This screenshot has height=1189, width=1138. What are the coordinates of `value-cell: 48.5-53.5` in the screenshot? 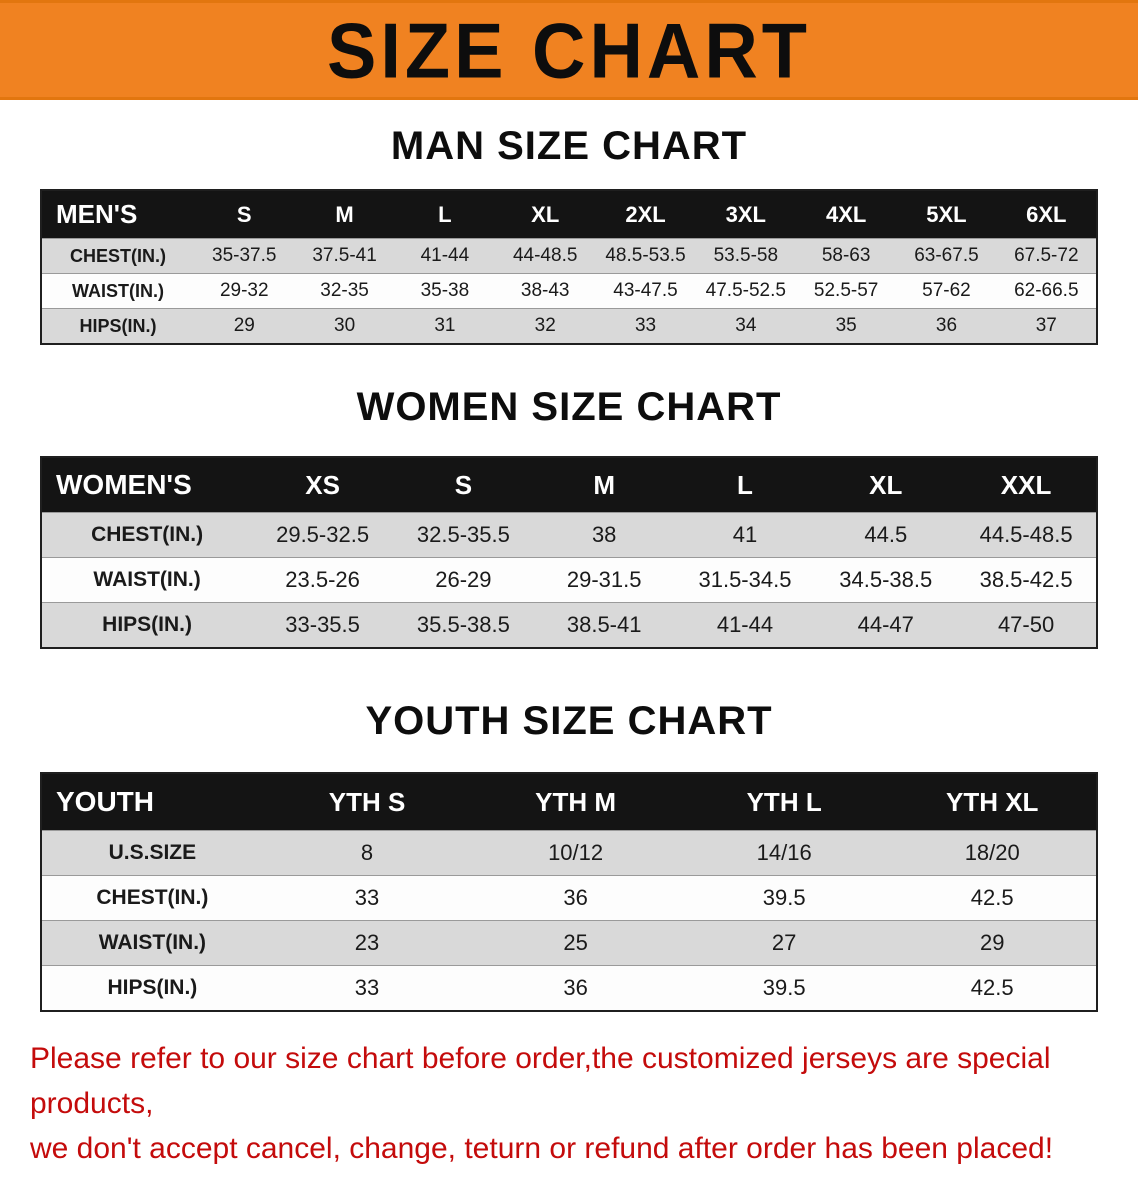 It's located at (645, 255).